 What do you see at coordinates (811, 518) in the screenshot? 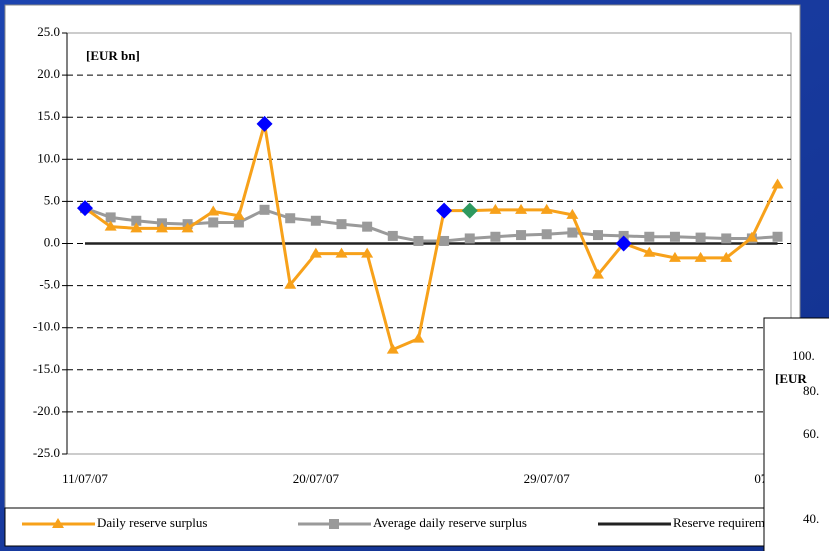
I see `overlay-tick-label: 40.` at bounding box center [811, 518].